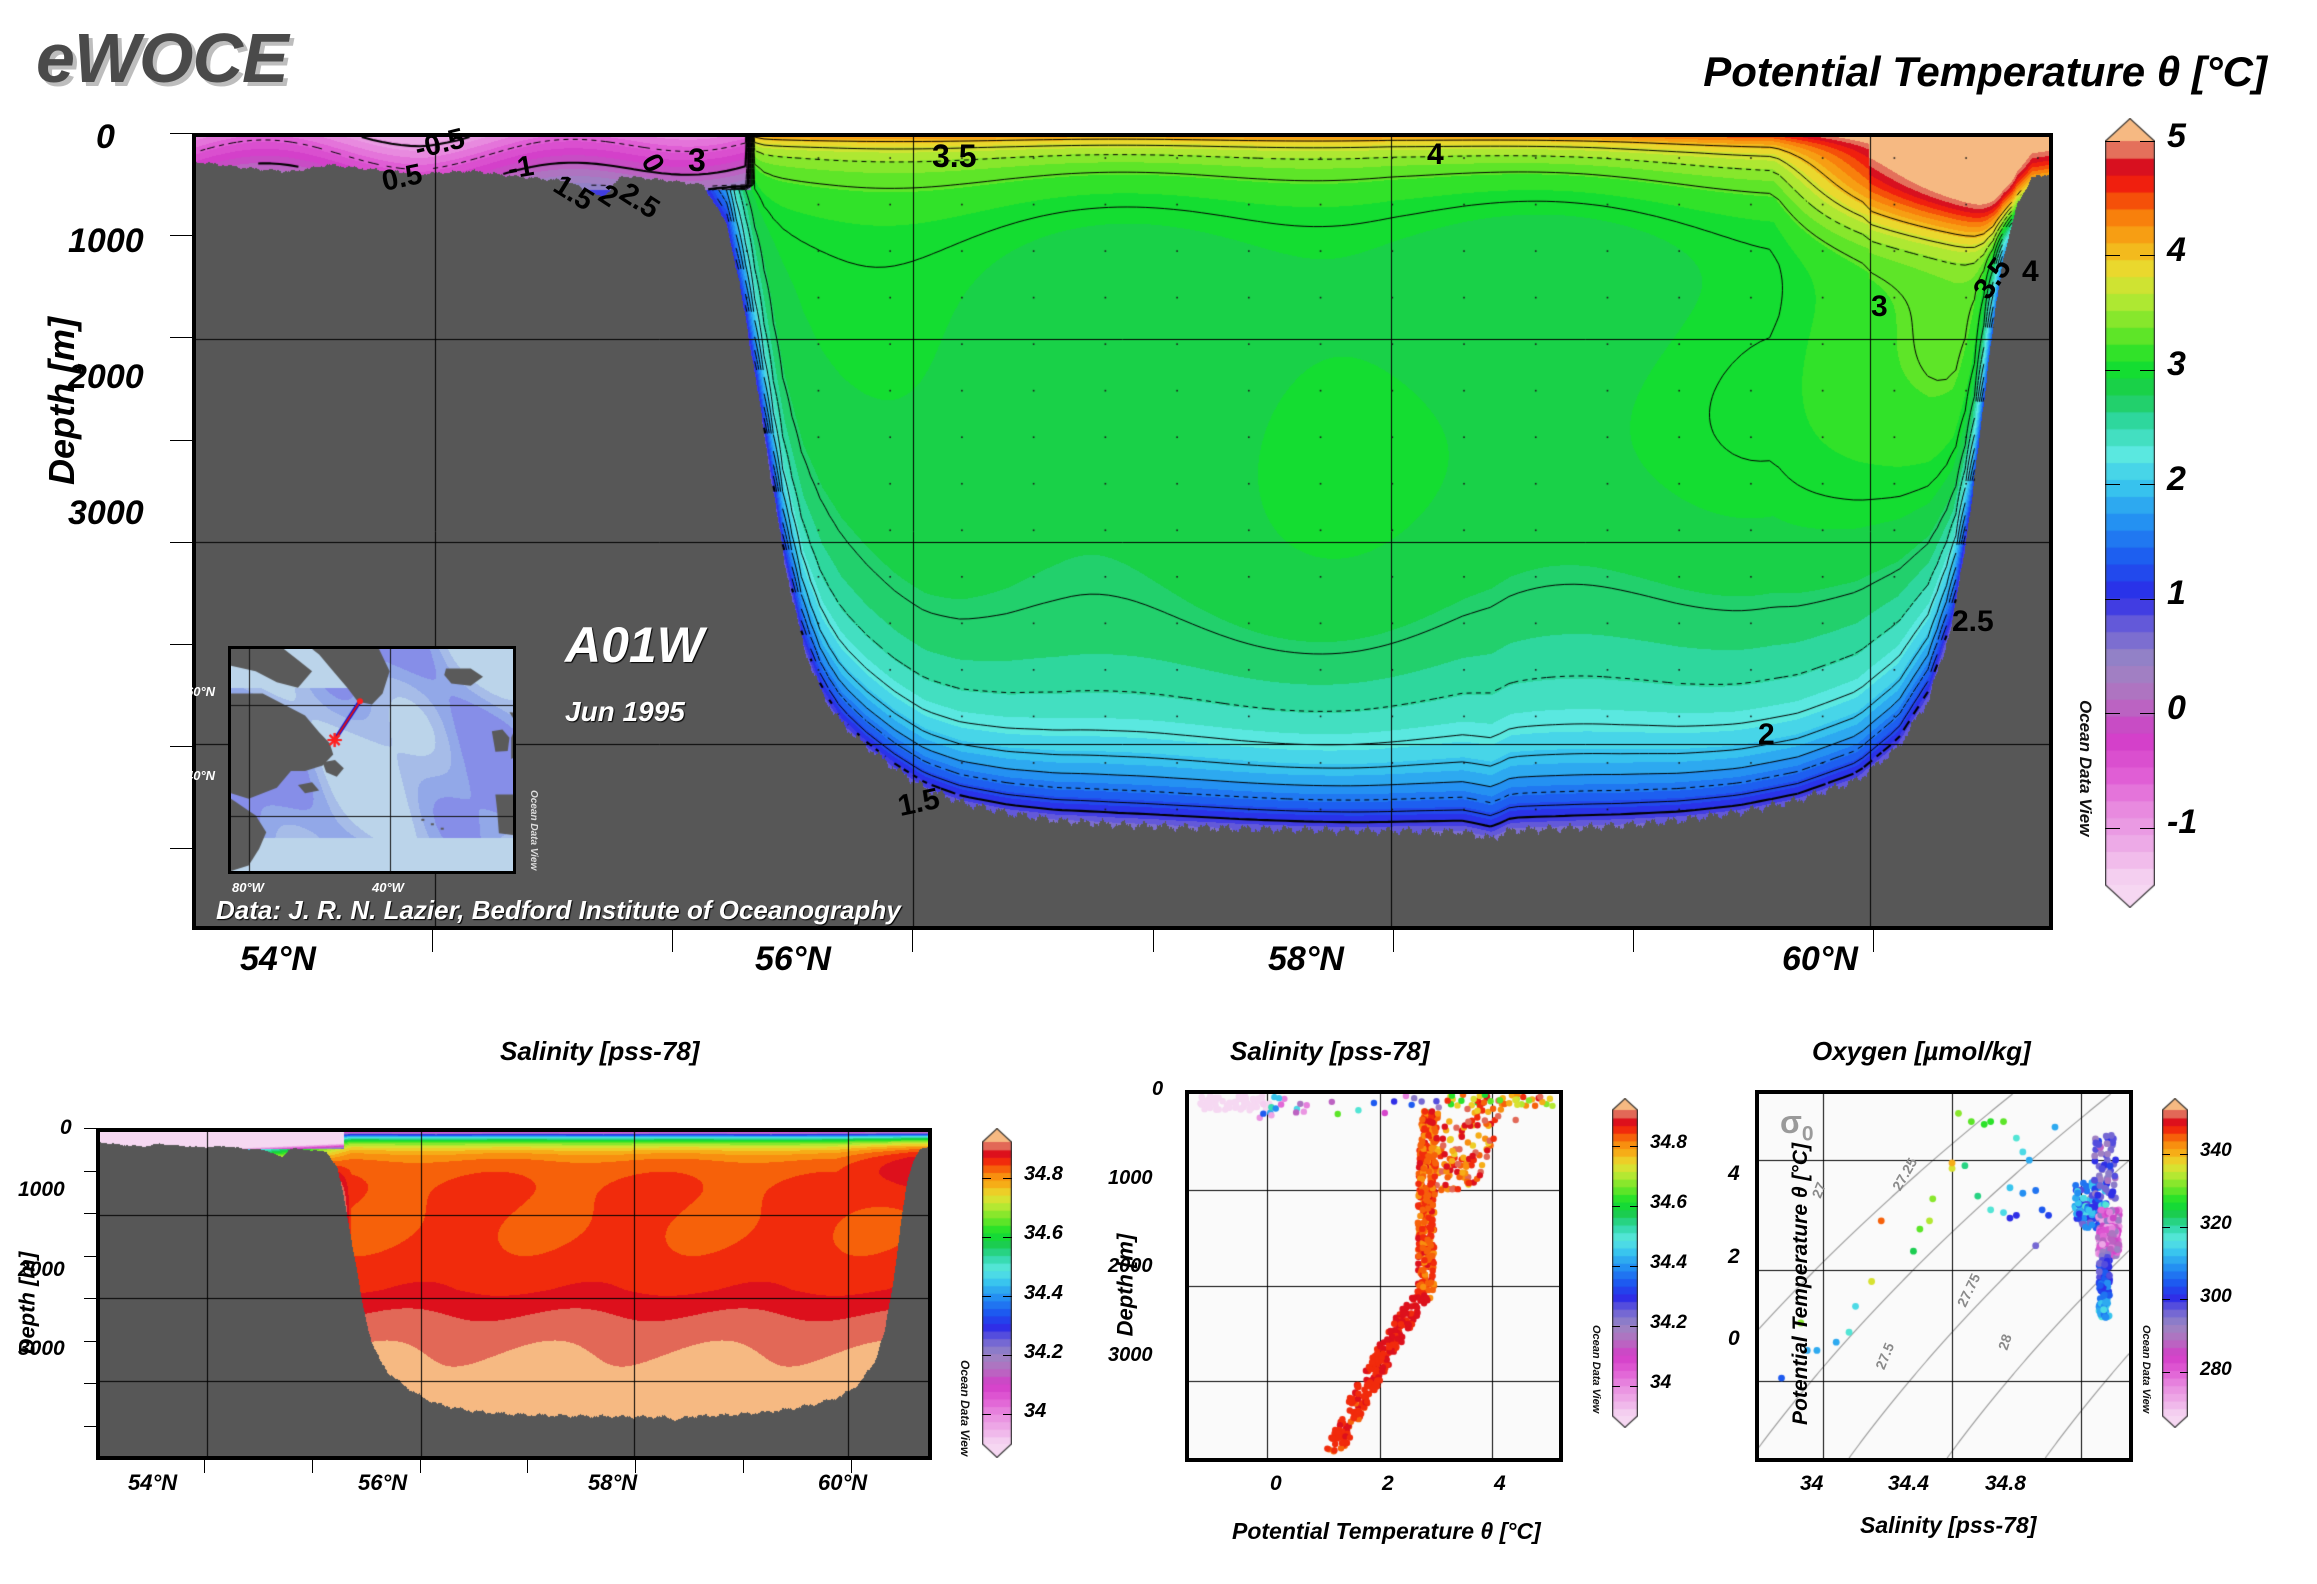  Describe the element at coordinates (634, 645) in the screenshot. I see `cruise-label: A01W` at that location.